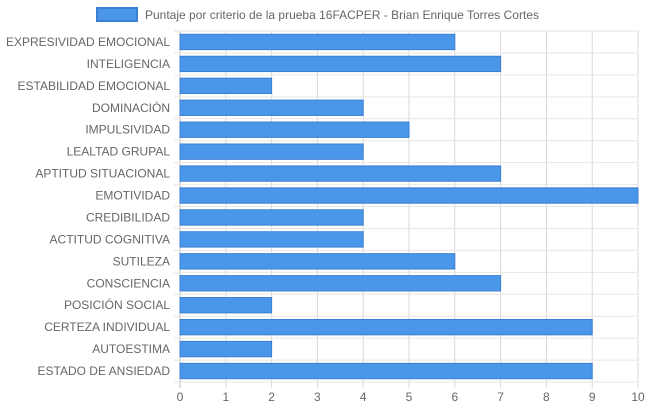  I want to click on category-label: APTITUD SITUACIONAL, so click(102, 174).